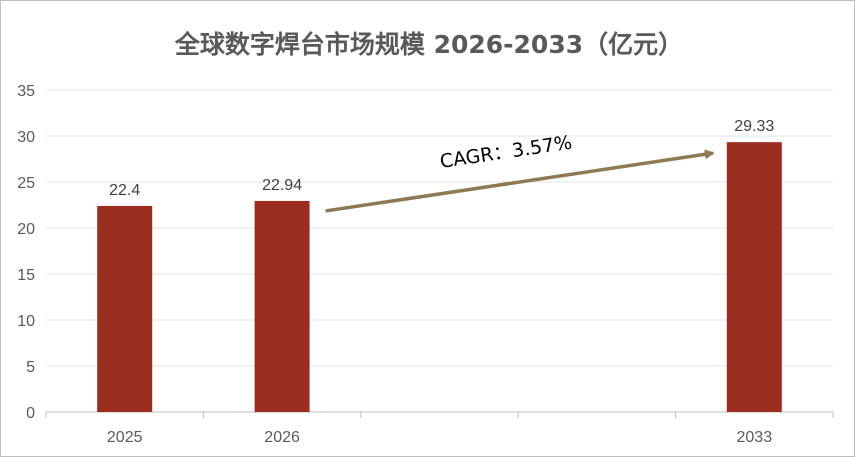 The width and height of the screenshot is (855, 458). What do you see at coordinates (754, 126) in the screenshot?
I see `data-label: 29.33` at bounding box center [754, 126].